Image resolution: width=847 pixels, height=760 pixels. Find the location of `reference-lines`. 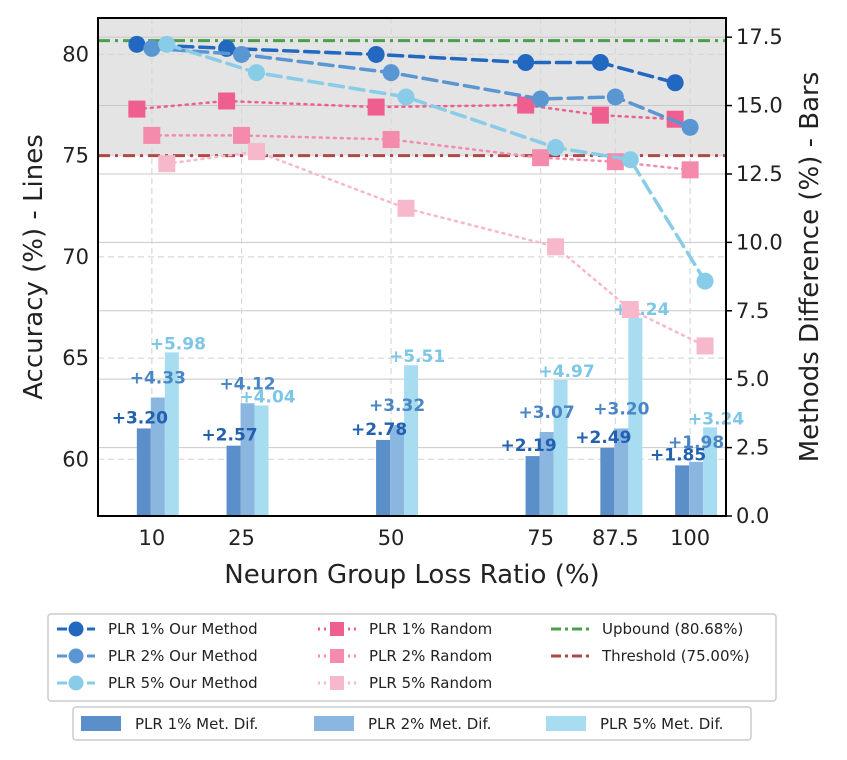

reference-lines is located at coordinates (412, 98).